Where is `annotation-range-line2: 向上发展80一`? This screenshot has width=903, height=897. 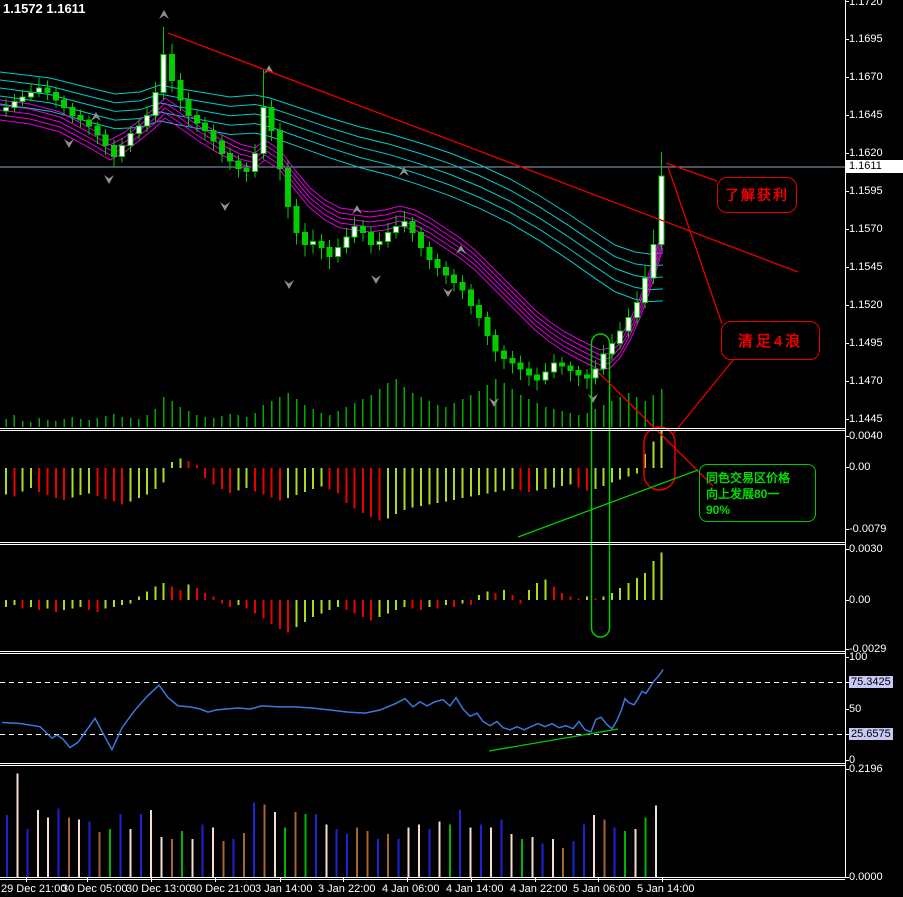
annotation-range-line2: 向上发展80一 is located at coordinates (743, 494).